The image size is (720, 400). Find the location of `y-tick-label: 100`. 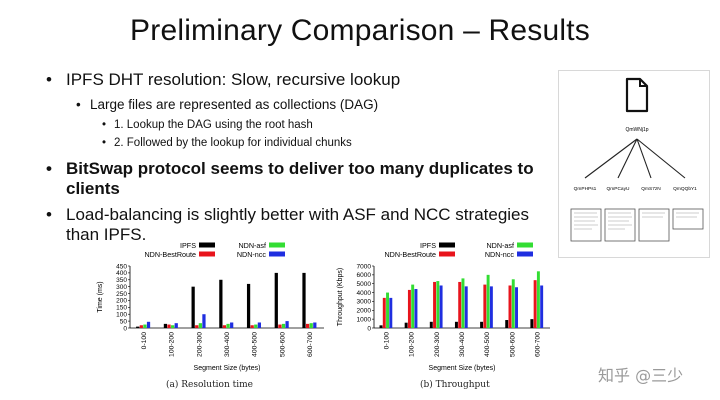

y-tick-label: 100 is located at coordinates (121, 315).